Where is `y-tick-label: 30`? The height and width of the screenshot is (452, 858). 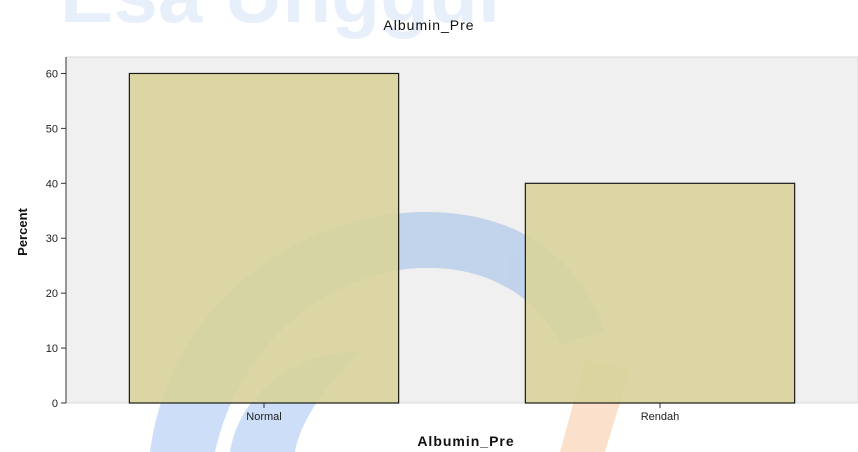 y-tick-label: 30 is located at coordinates (52, 239).